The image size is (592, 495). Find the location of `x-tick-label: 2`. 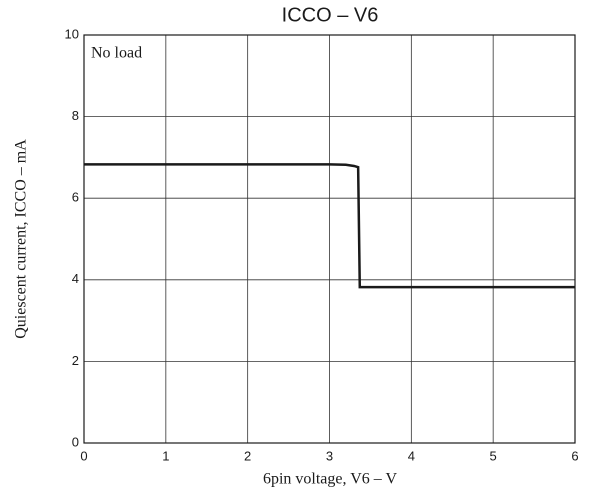

x-tick-label: 2 is located at coordinates (247, 455).